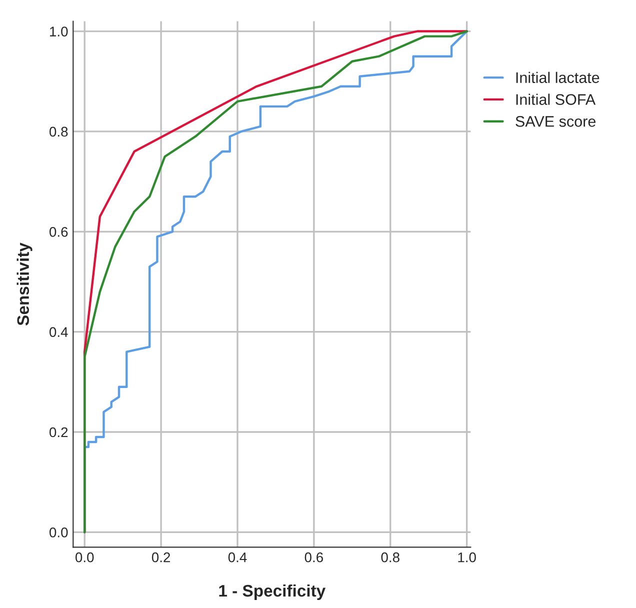  Describe the element at coordinates (237, 557) in the screenshot. I see `x-tick-label: 0.4` at that location.